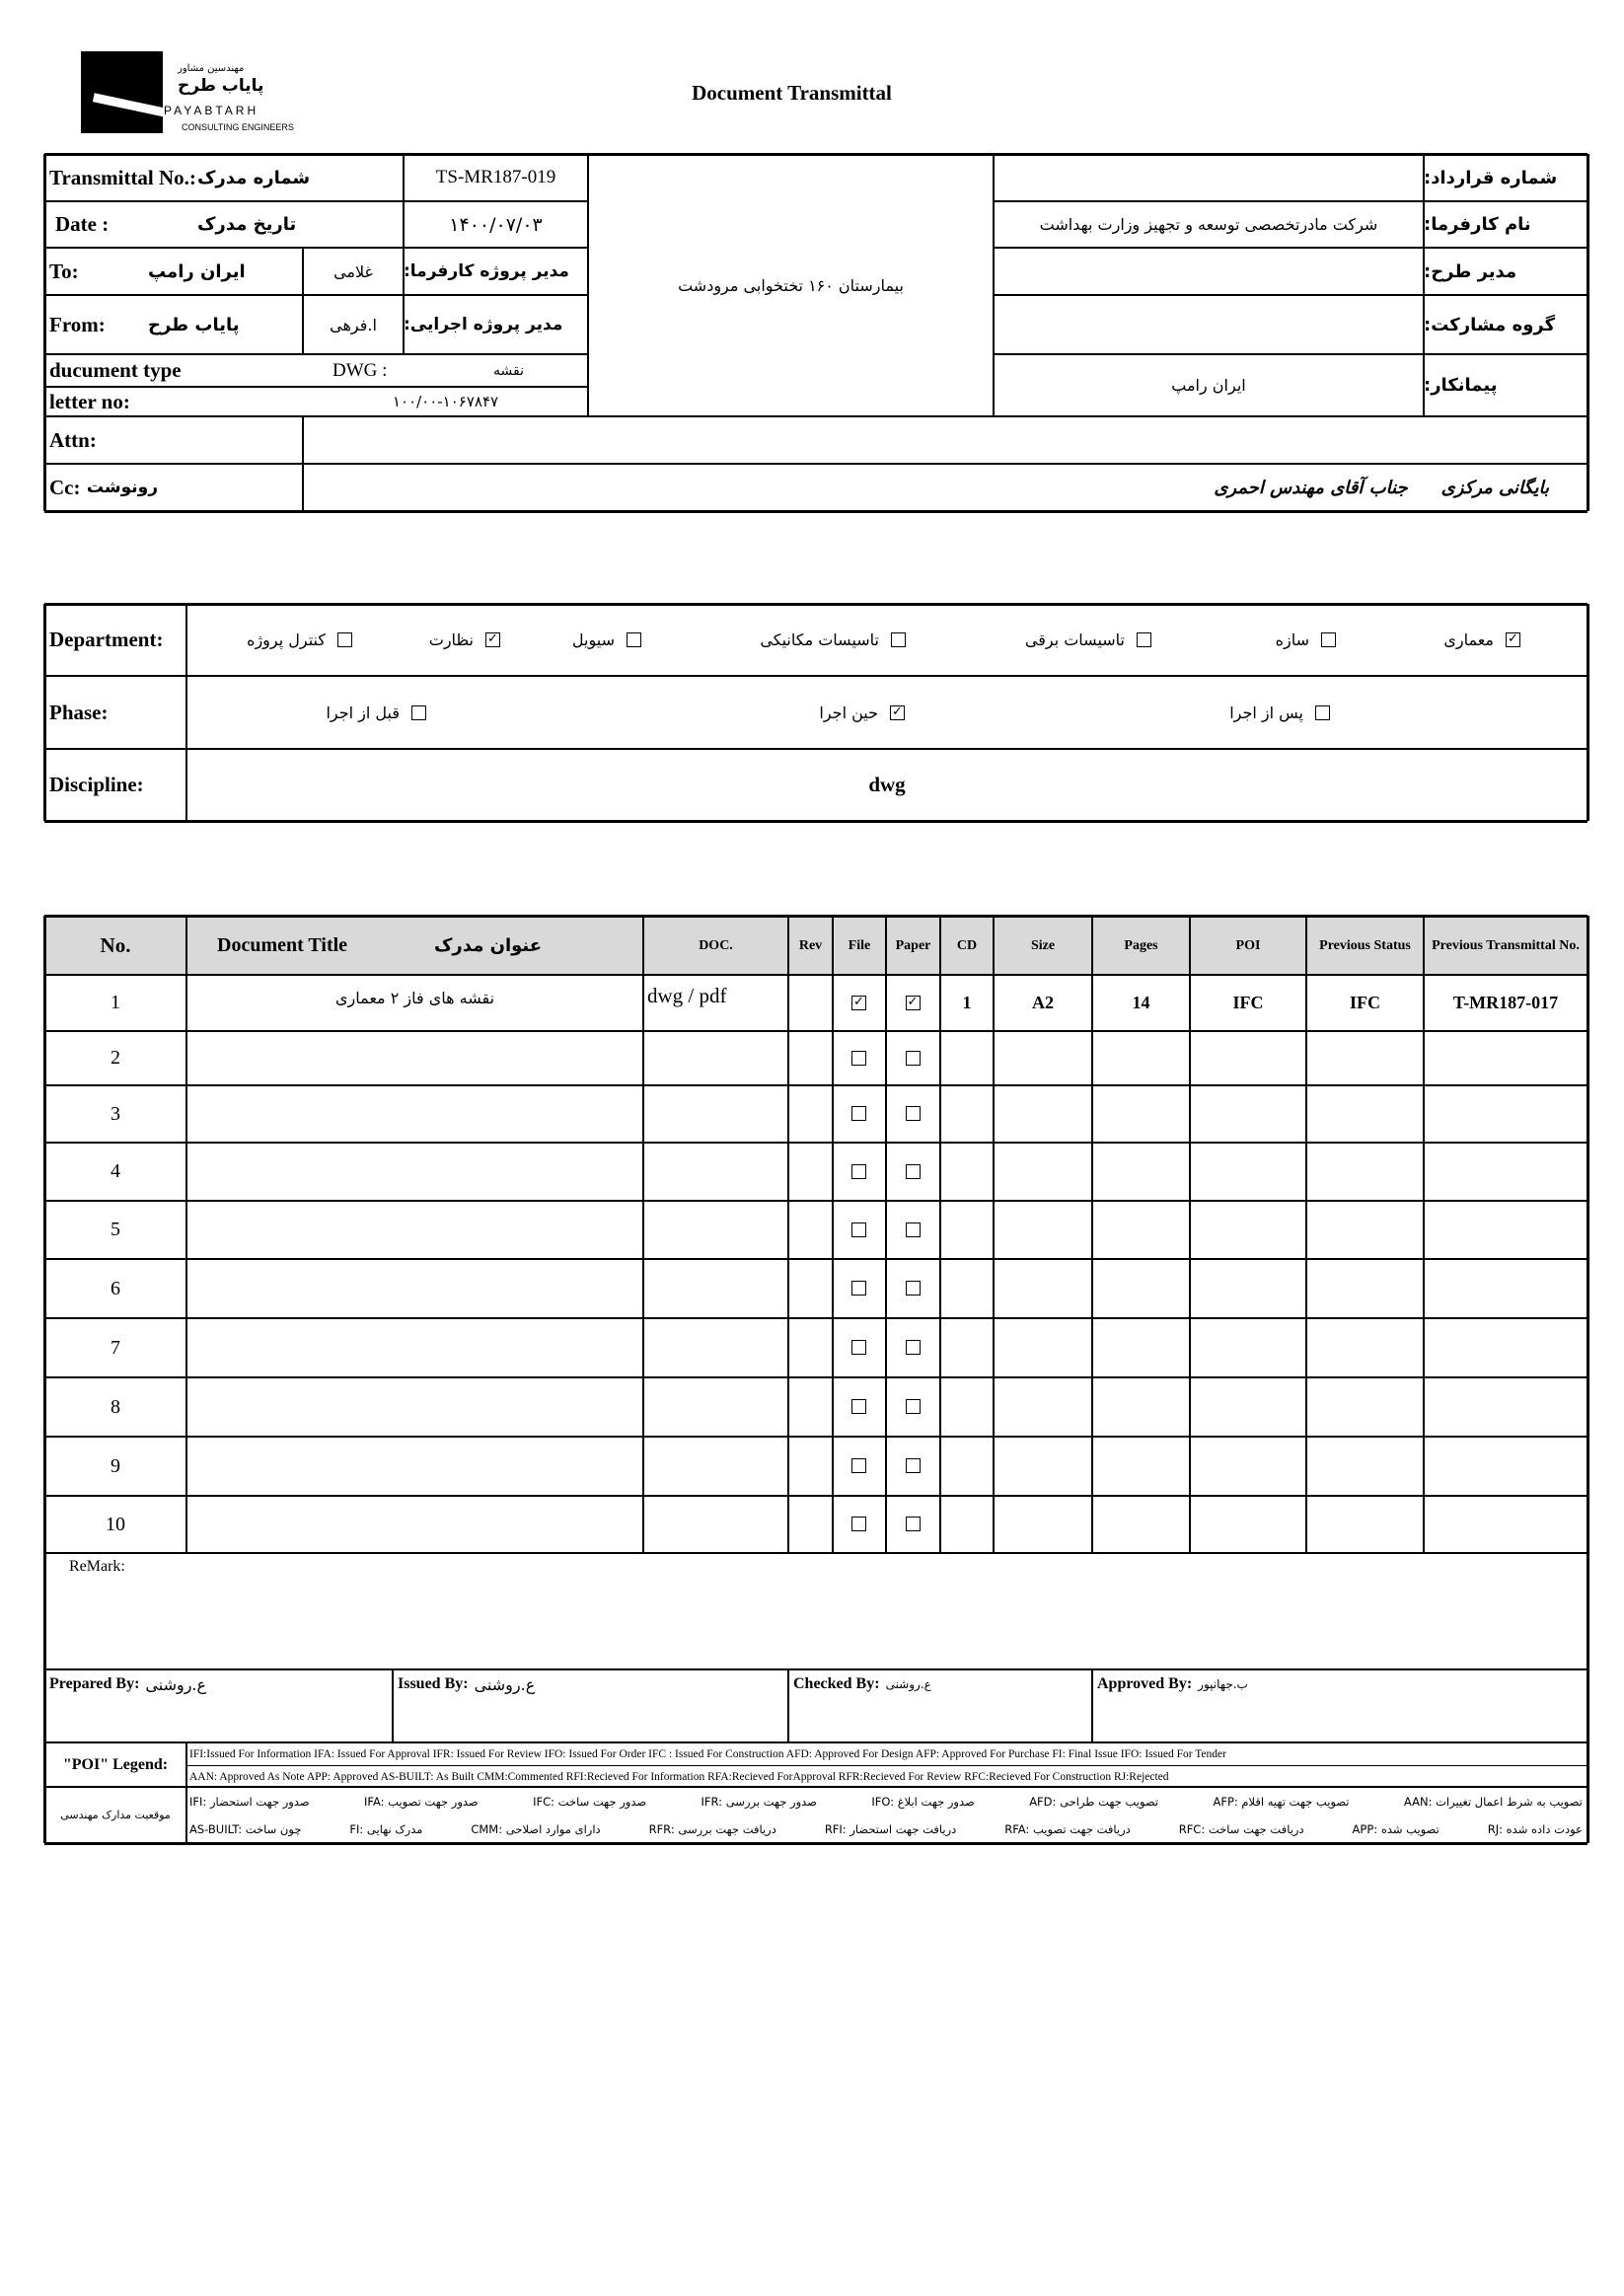 The image size is (1624, 2296). I want to click on field-label: شماره قرارداد:, so click(1491, 178).